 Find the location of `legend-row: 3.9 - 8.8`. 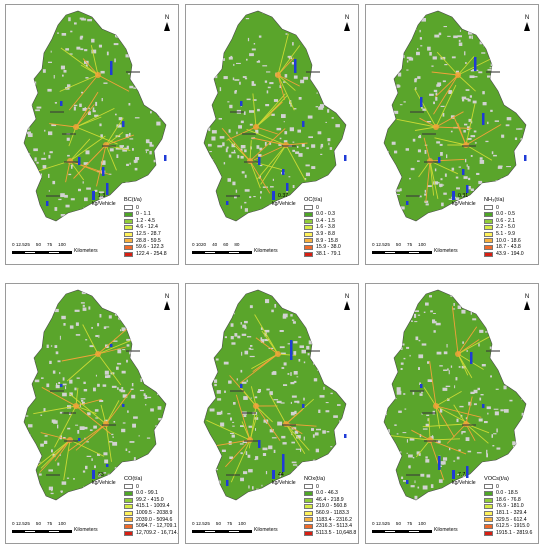

legend-row: 3.9 - 8.8 is located at coordinates (322, 234).